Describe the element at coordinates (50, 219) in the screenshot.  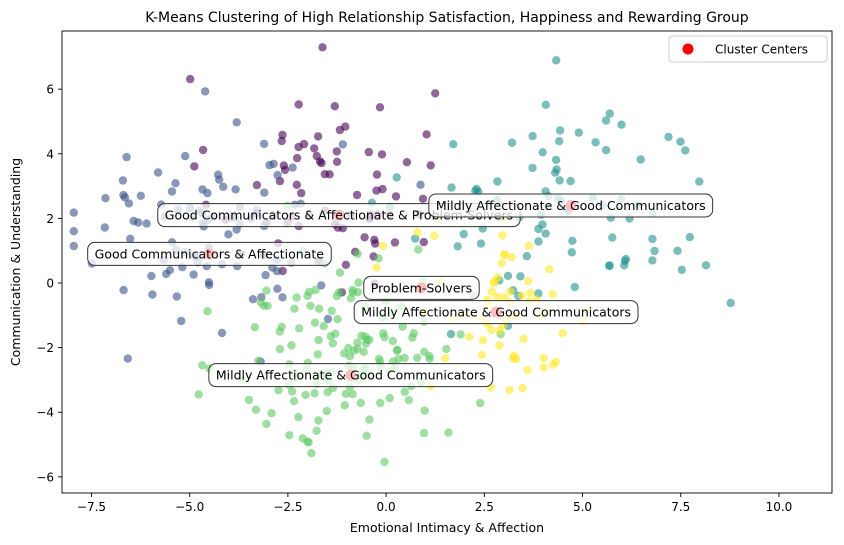
I see `y-tick-label: 2` at that location.